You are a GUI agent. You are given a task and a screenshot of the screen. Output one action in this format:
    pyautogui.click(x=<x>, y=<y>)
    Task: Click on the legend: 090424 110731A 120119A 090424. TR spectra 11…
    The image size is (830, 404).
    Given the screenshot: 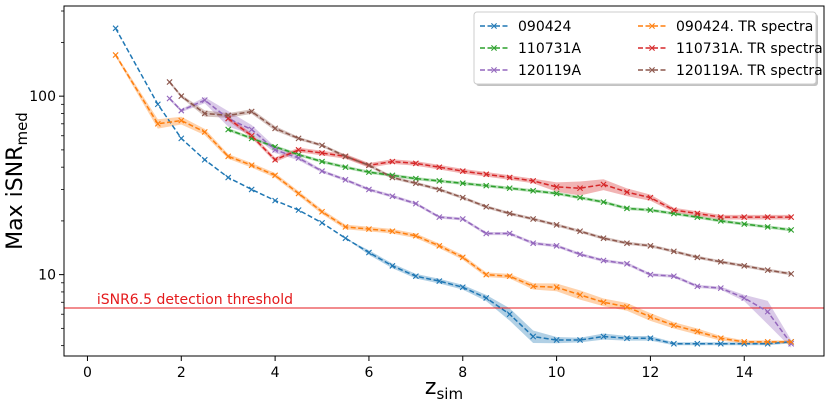 What is the action you would take?
    pyautogui.click(x=648, y=48)
    